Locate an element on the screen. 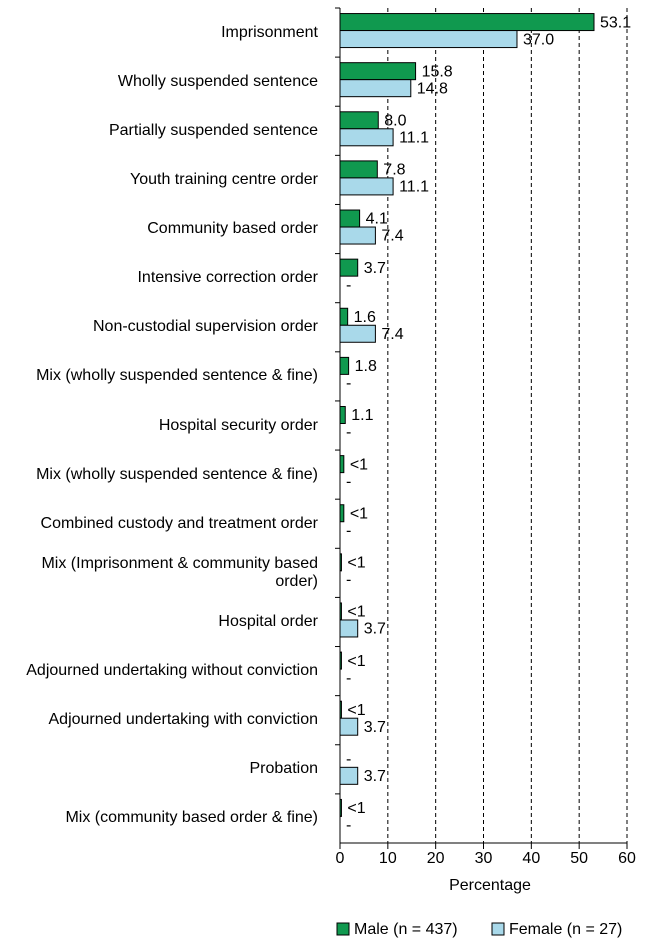 The image size is (656, 943). value-label: 1.8 is located at coordinates (366, 366).